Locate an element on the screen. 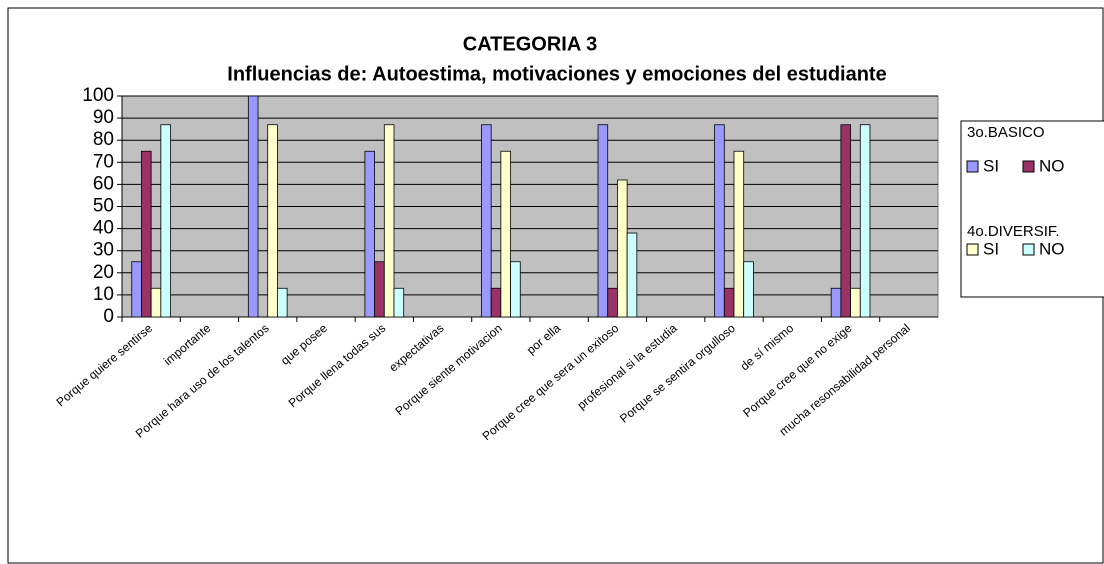 The image size is (1104, 564). chart-title: CATEGORIA 3 is located at coordinates (530, 44).